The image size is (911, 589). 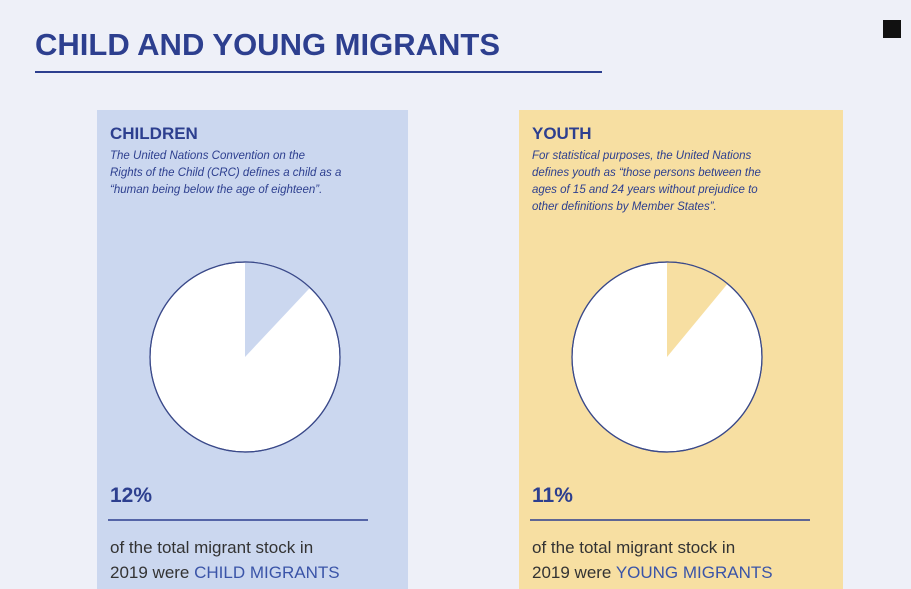 I want to click on value-label: 12%, so click(x=131, y=495).